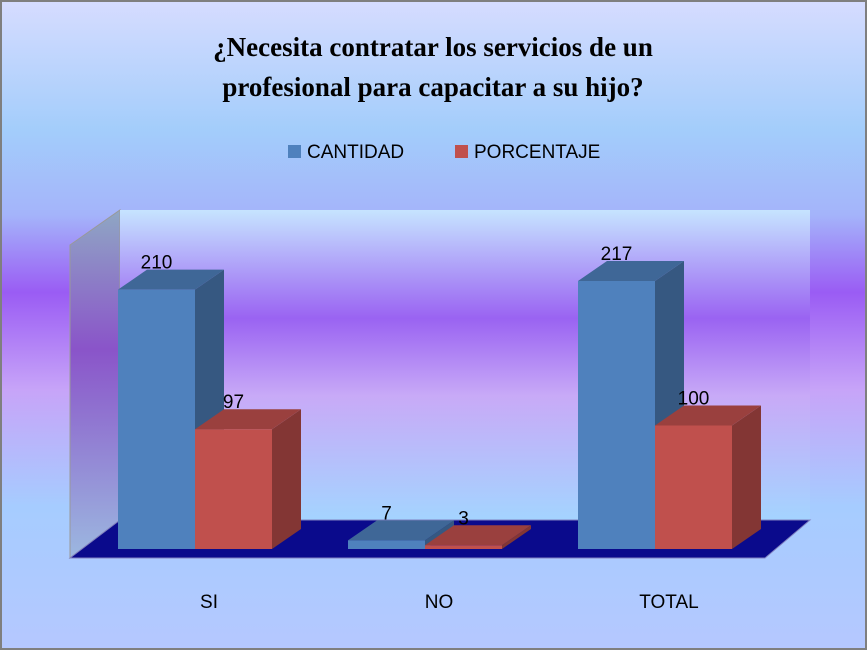 This screenshot has width=867, height=650. I want to click on legend-label: CANTIDAD, so click(355, 152).